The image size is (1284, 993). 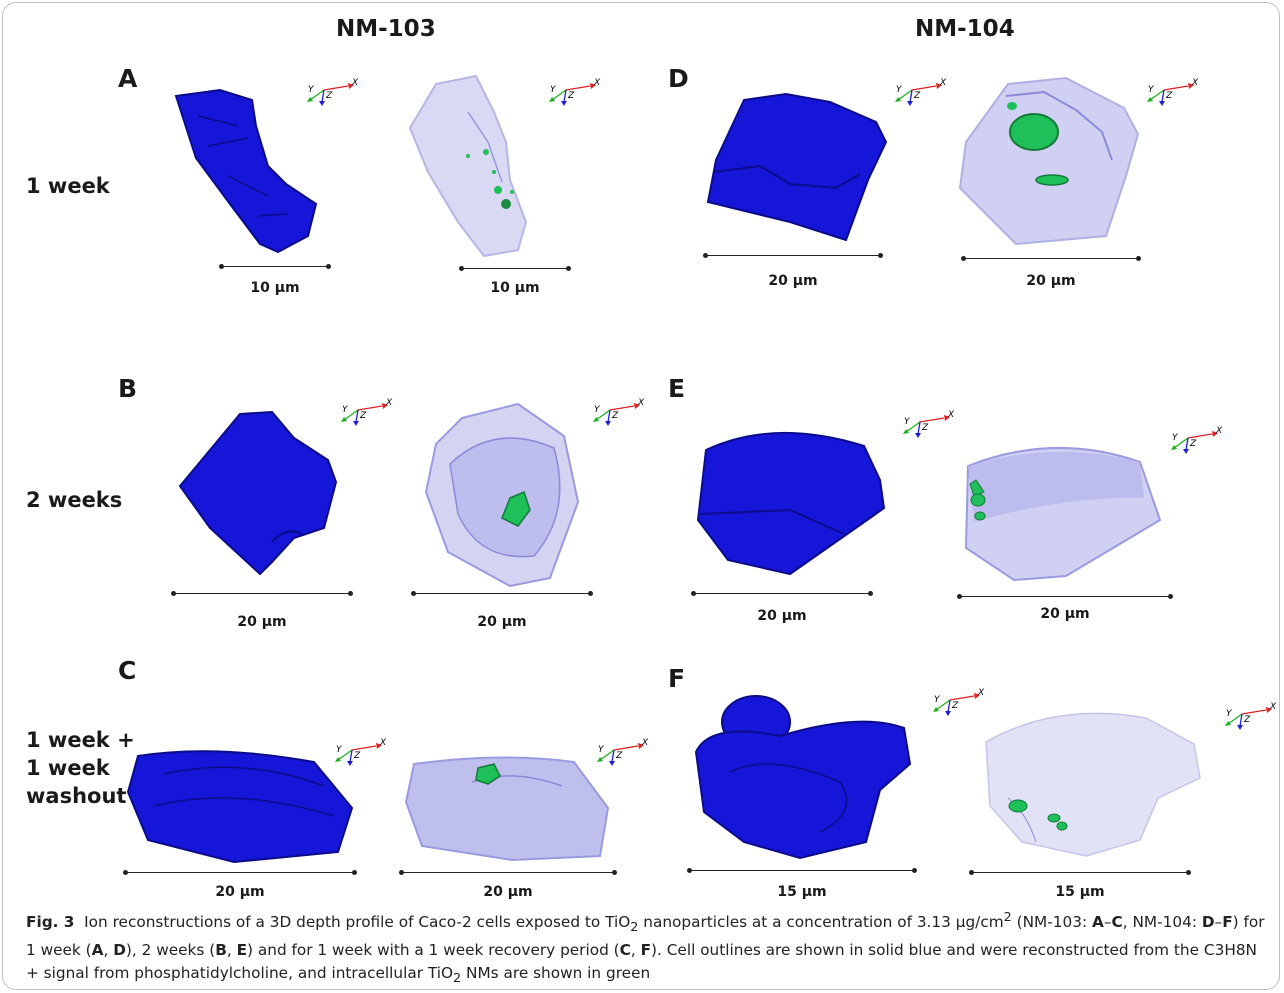 What do you see at coordinates (677, 678) in the screenshot?
I see `panel-letter-f: F` at bounding box center [677, 678].